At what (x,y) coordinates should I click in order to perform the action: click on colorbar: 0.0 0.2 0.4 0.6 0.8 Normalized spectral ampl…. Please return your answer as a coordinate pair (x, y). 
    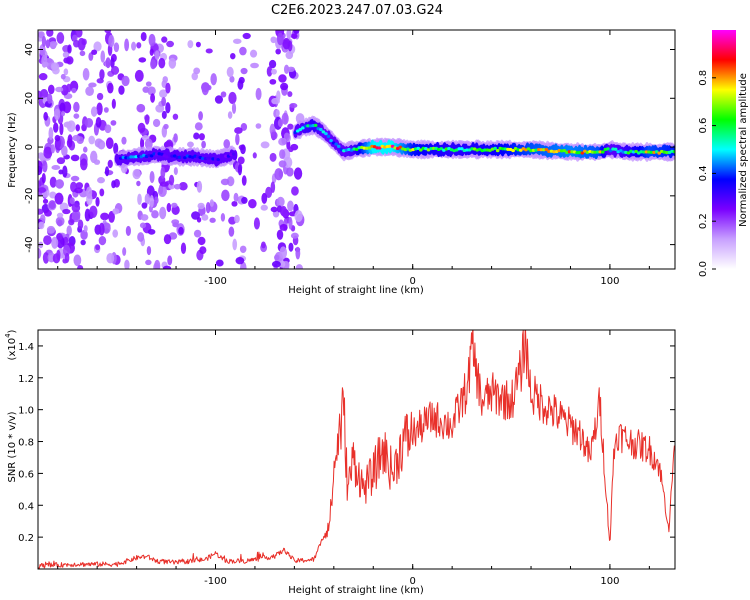
    Looking at the image, I should click on (723, 153).